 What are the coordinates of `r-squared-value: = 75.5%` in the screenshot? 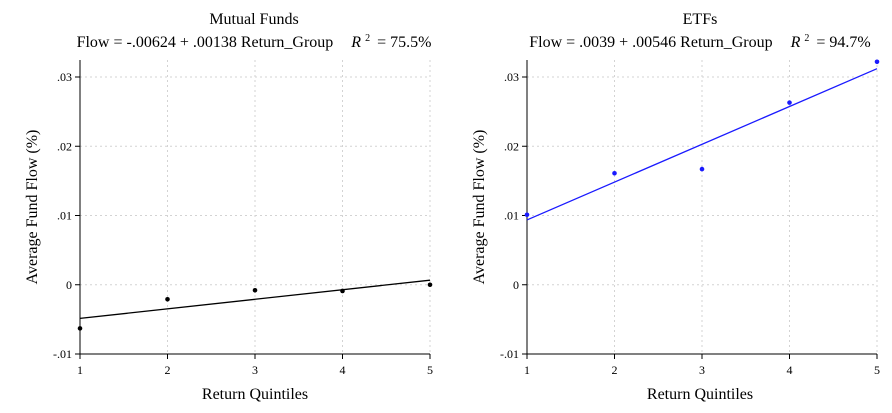 It's located at (404, 42).